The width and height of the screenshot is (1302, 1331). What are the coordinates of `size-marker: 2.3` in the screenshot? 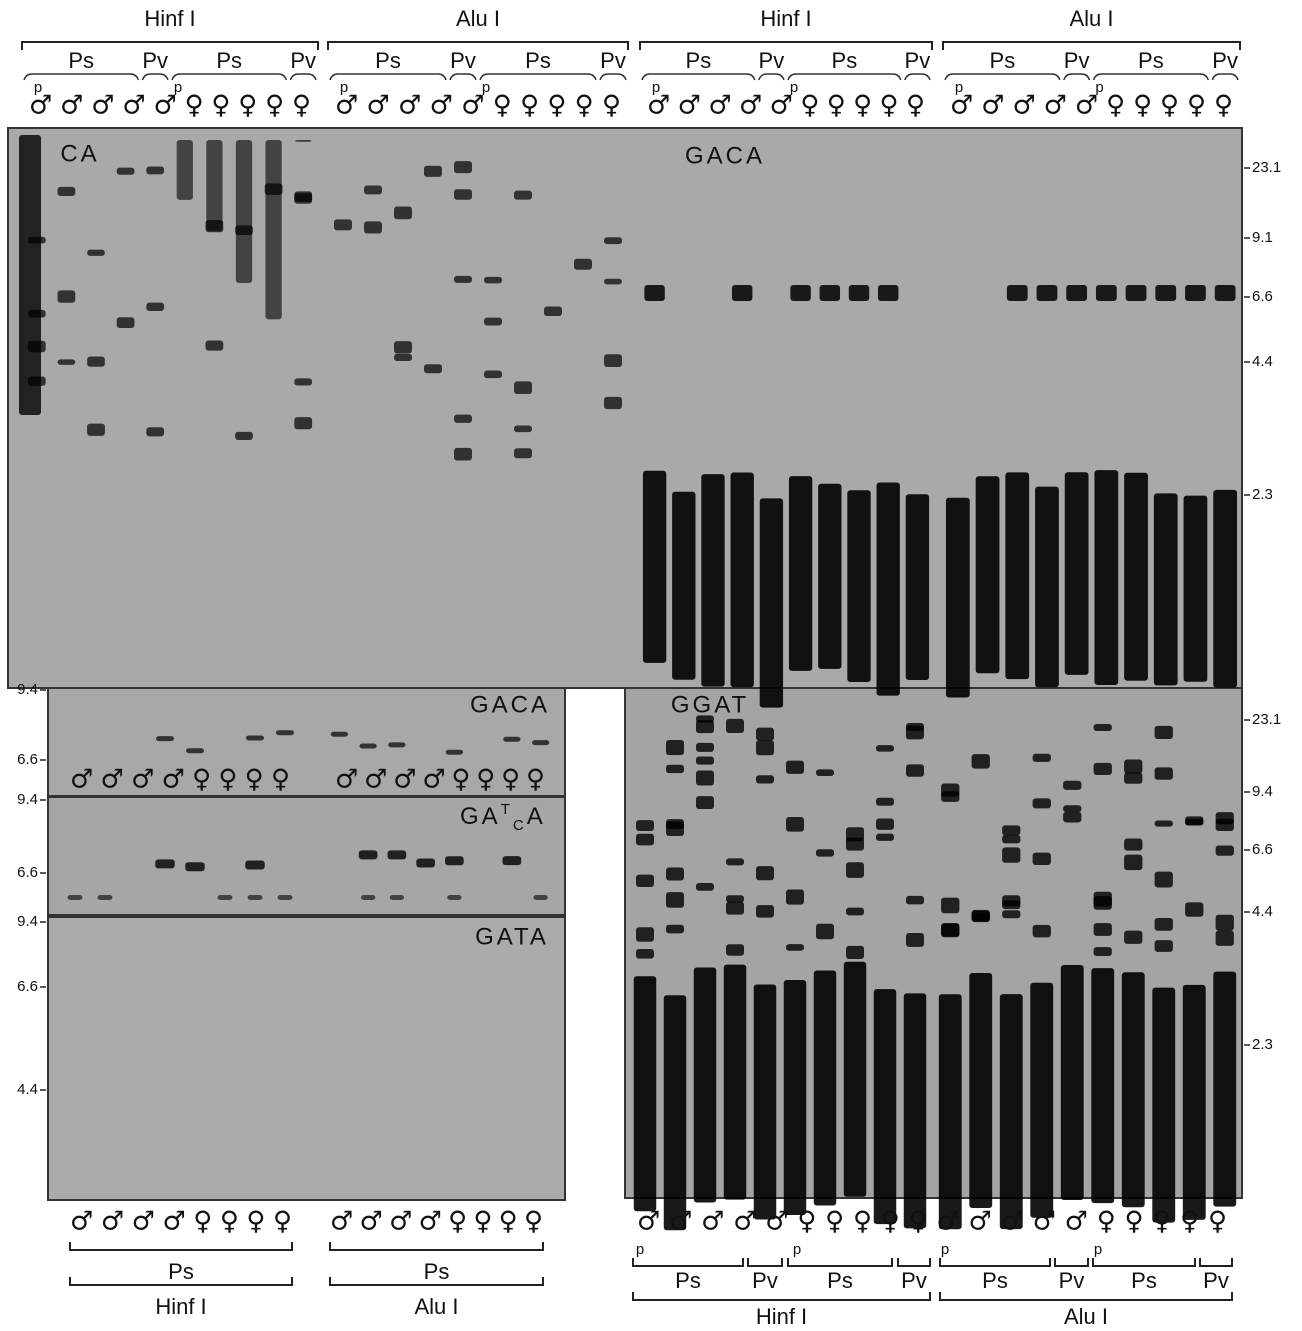 It's located at (1262, 1044).